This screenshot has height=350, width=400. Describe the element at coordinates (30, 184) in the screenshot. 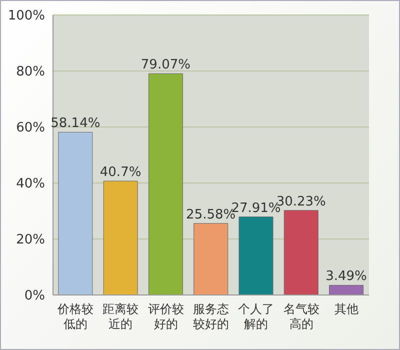

I see `y-tick-label: 40%` at that location.